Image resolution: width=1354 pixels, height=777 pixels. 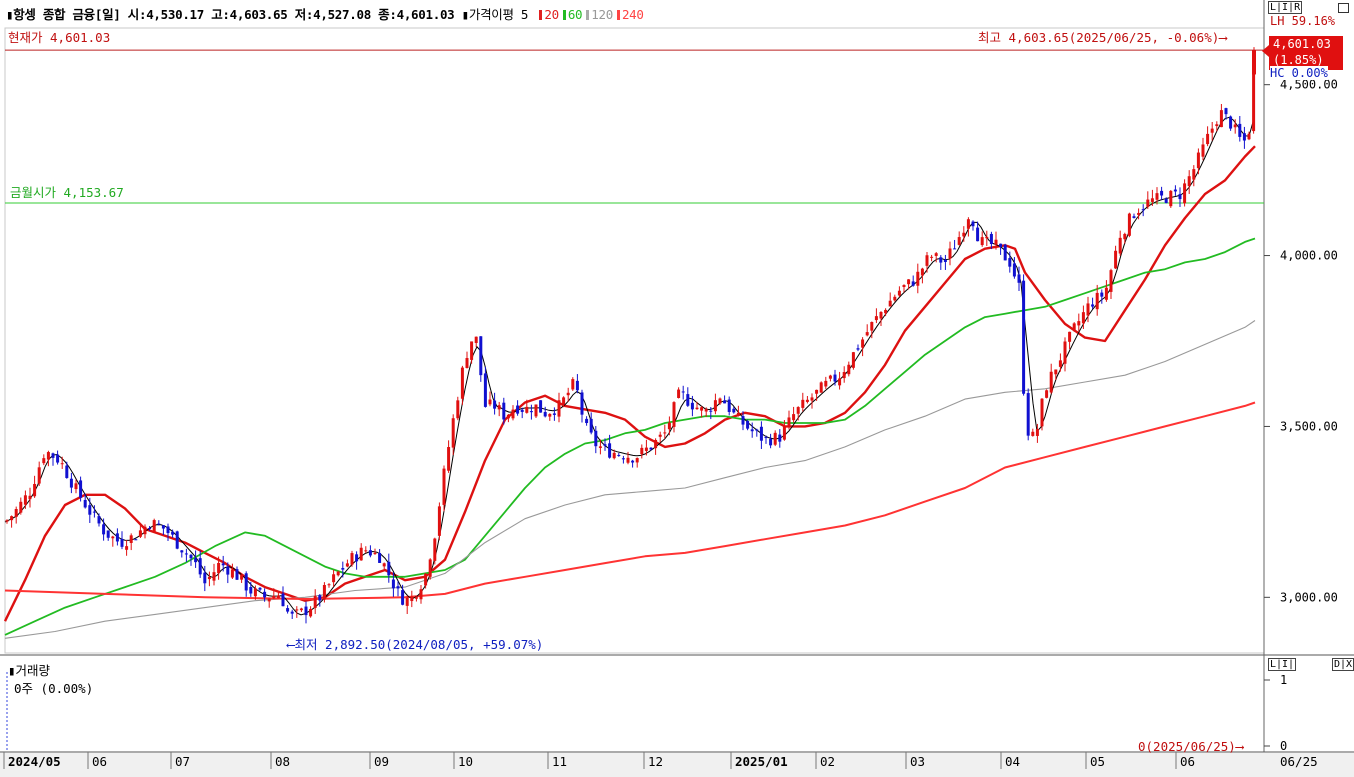 I want to click on ma-legend-item: 120, so click(x=602, y=14).